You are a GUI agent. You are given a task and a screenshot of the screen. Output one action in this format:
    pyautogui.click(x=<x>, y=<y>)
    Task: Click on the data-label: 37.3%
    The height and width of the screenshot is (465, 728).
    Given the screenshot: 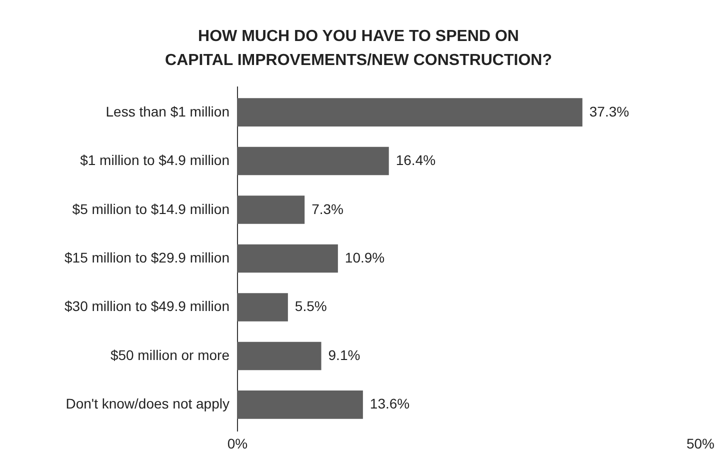 What is the action you would take?
    pyautogui.click(x=609, y=111)
    